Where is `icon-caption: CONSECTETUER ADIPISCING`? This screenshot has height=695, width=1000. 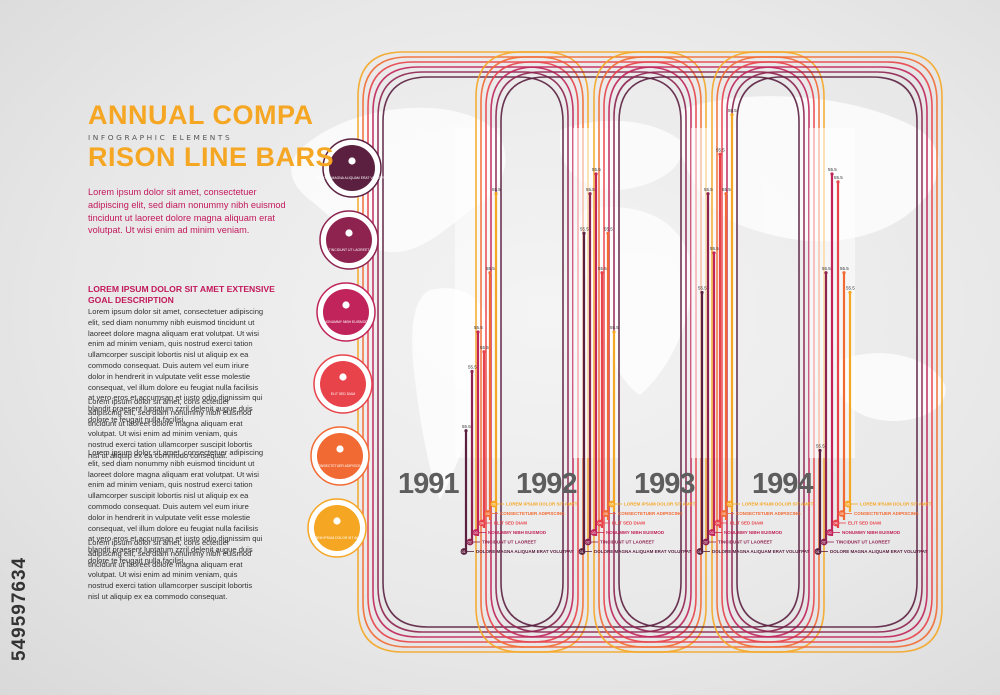
icon-caption: CONSECTETUER ADIPISCING is located at coordinates (340, 466).